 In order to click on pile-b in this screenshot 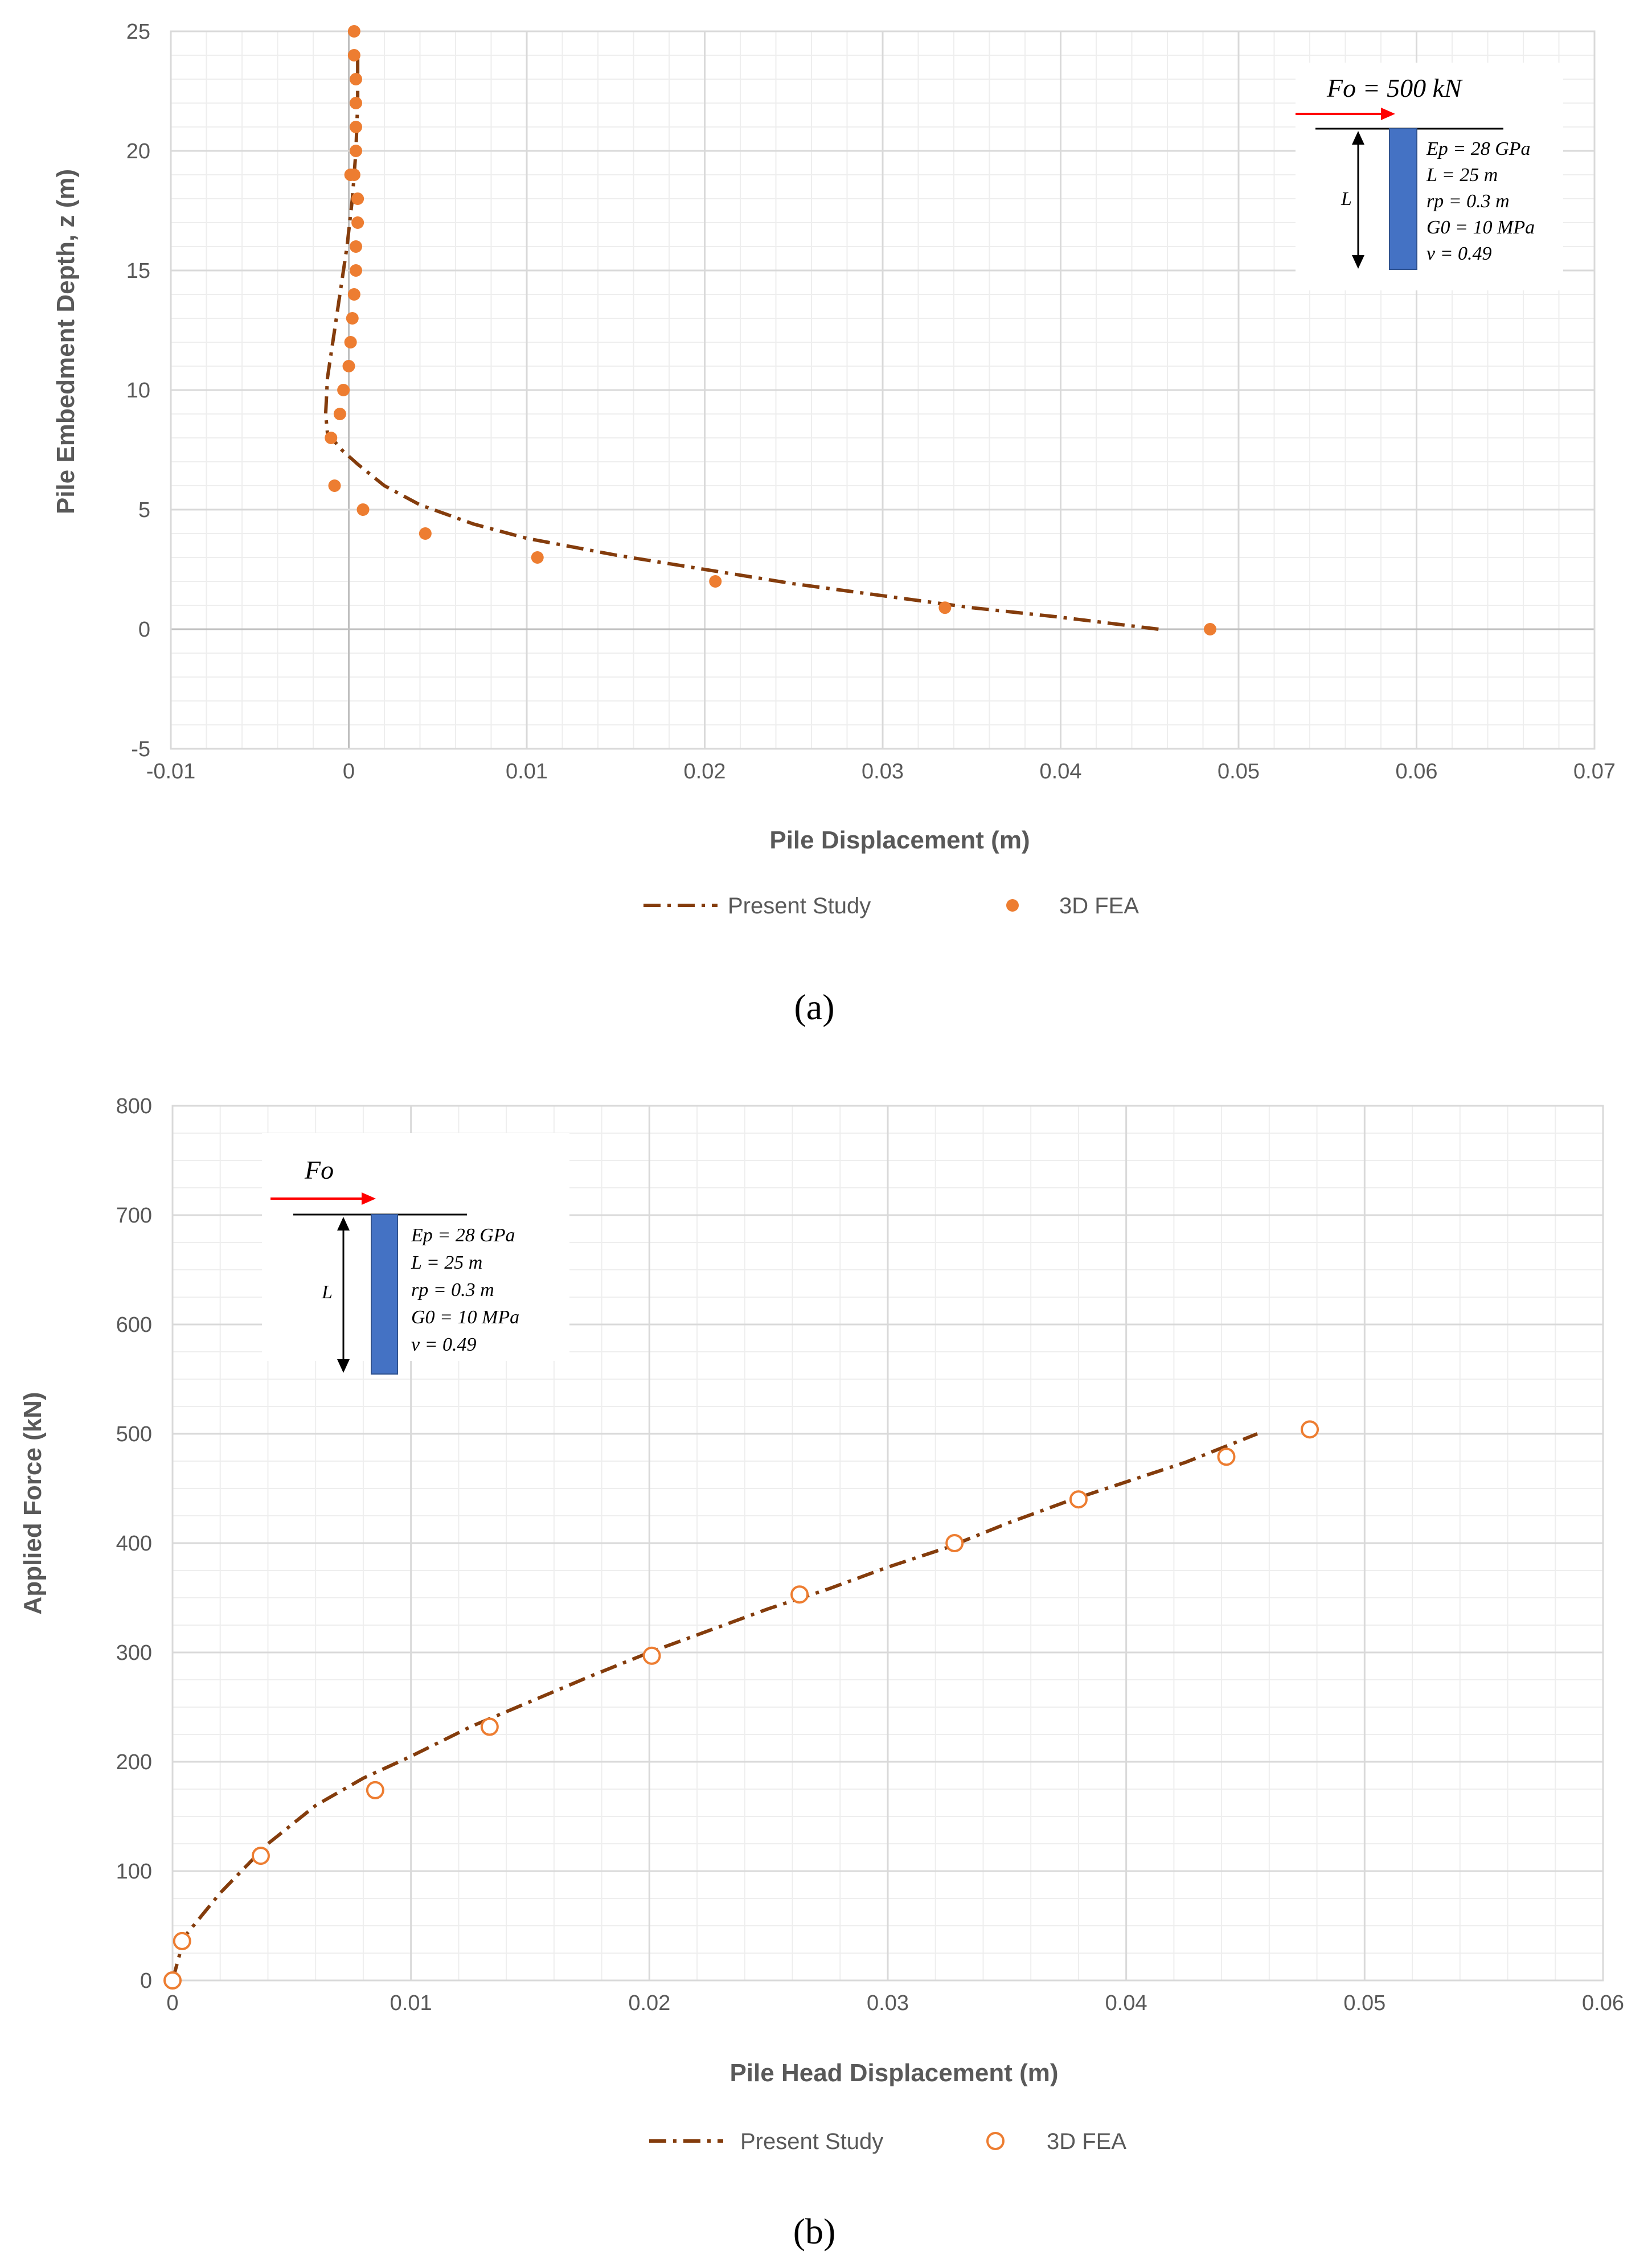, I will do `click(384, 1294)`.